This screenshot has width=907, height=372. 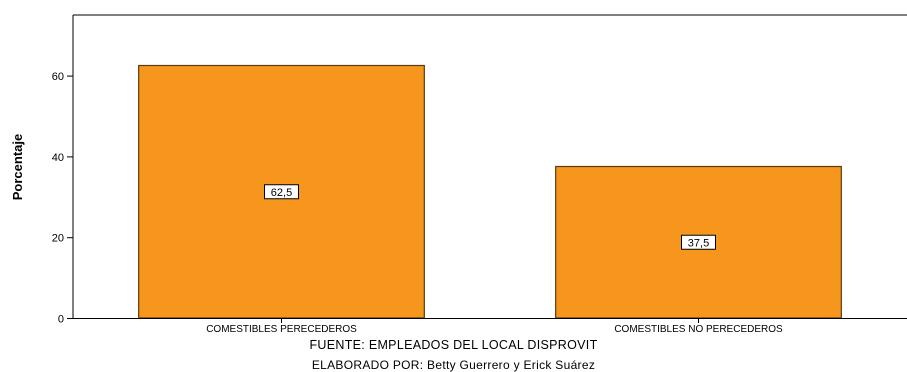 What do you see at coordinates (58, 239) in the screenshot?
I see `y-tick-label: 20` at bounding box center [58, 239].